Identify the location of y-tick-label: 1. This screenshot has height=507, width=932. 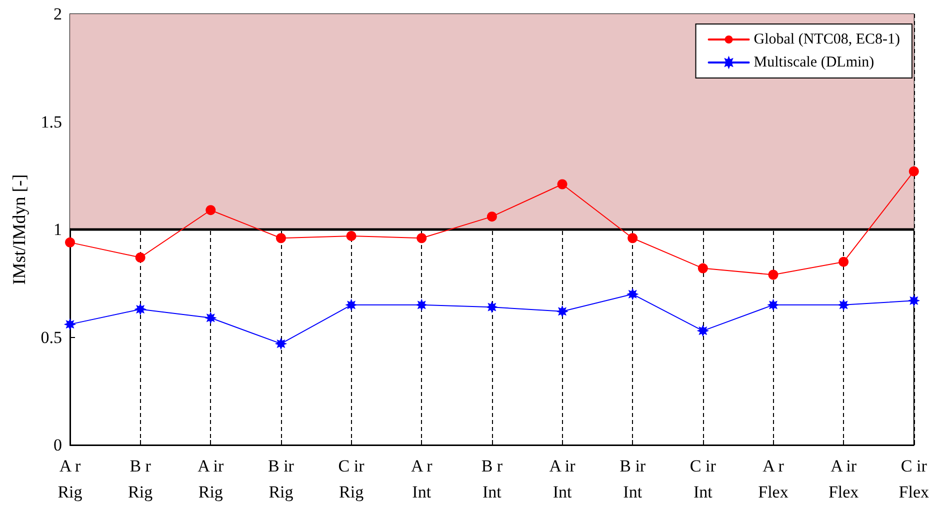
(58, 229).